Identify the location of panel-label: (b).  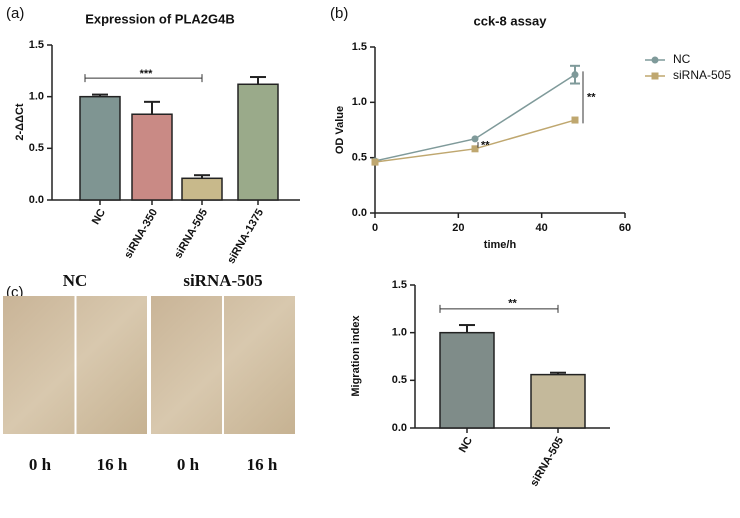
(339, 13).